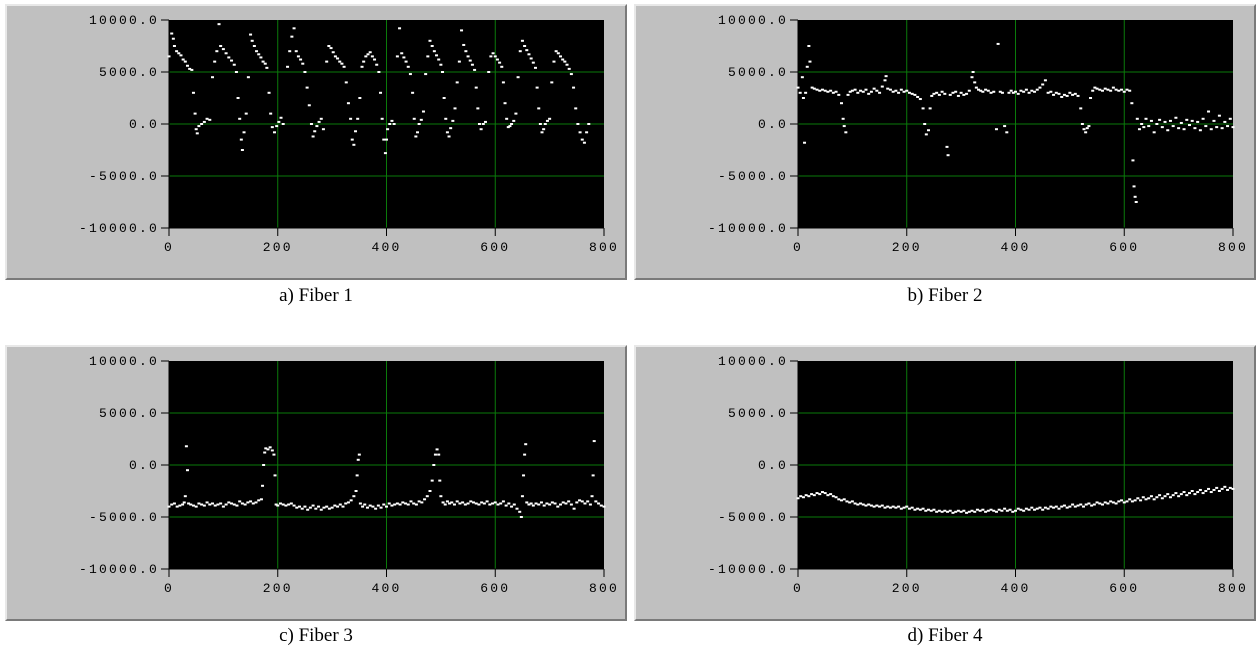 This screenshot has width=1260, height=651. What do you see at coordinates (753, 361) in the screenshot?
I see `y-tick-label: 10000.0` at bounding box center [753, 361].